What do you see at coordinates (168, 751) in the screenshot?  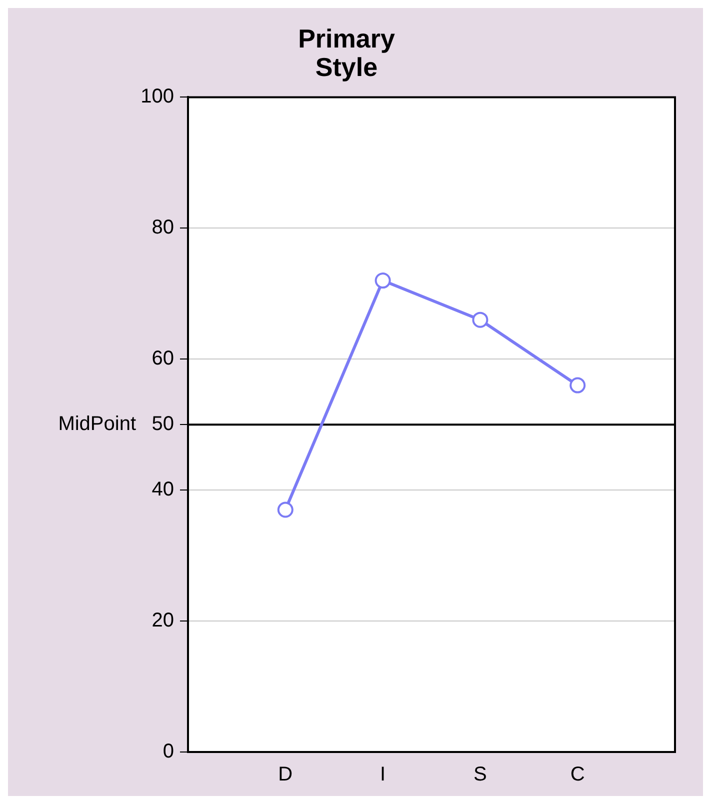 I see `y-tick-label: 0` at bounding box center [168, 751].